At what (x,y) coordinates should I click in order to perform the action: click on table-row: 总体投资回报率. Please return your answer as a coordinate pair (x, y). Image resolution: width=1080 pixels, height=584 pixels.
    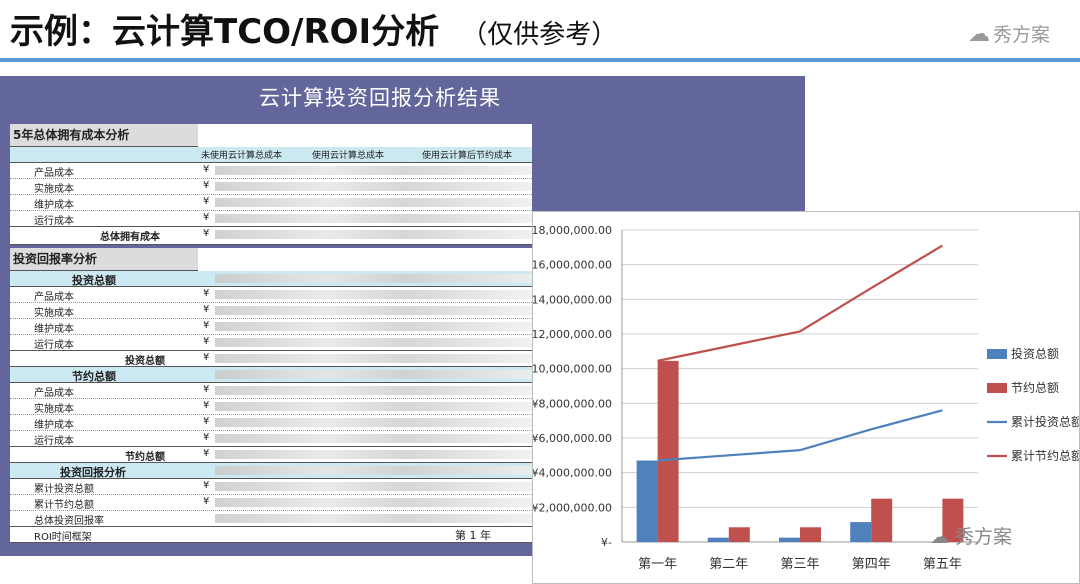
    Looking at the image, I should click on (271, 519).